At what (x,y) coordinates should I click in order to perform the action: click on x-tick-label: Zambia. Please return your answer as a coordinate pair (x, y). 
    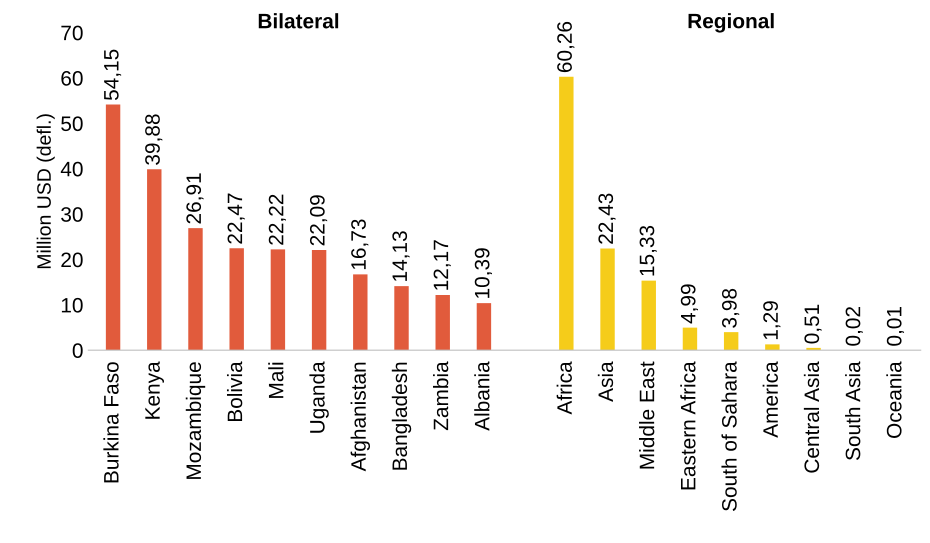
    Looking at the image, I should click on (440, 395).